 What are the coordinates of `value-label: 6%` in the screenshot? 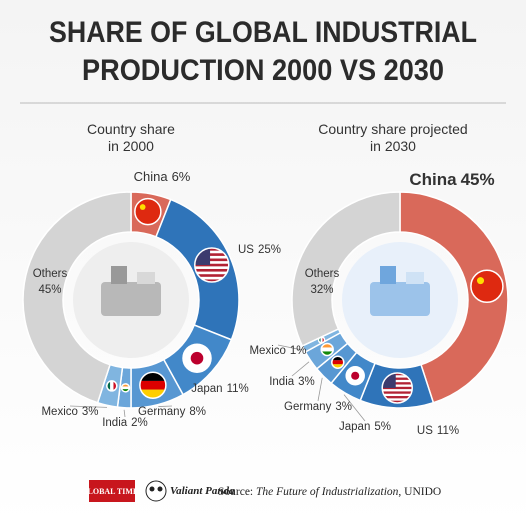 It's located at (181, 176).